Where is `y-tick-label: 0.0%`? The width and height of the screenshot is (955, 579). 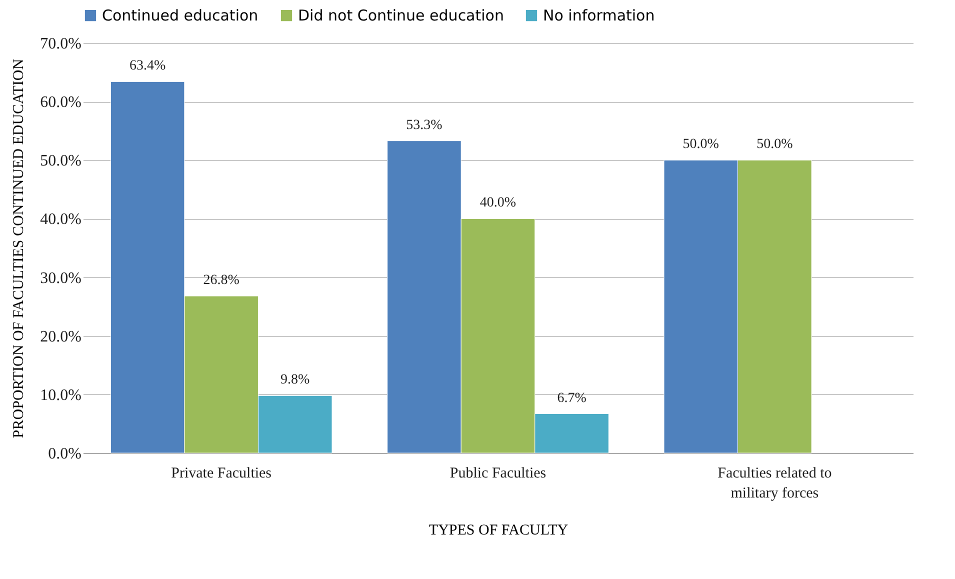
y-tick-label: 0.0% is located at coordinates (65, 454).